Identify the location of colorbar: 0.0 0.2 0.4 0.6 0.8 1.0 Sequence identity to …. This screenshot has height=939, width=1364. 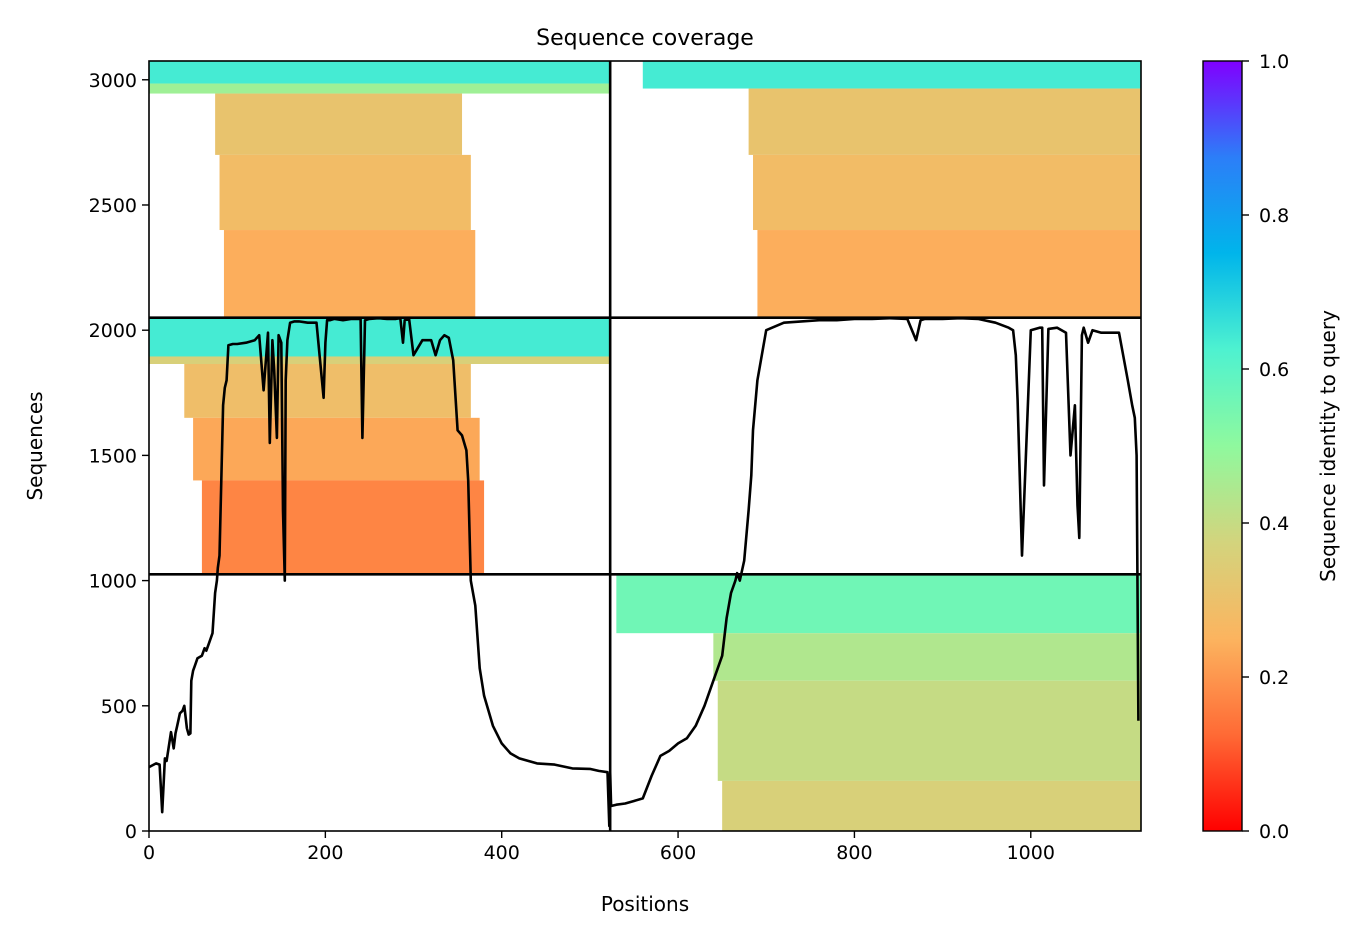
(1271, 447).